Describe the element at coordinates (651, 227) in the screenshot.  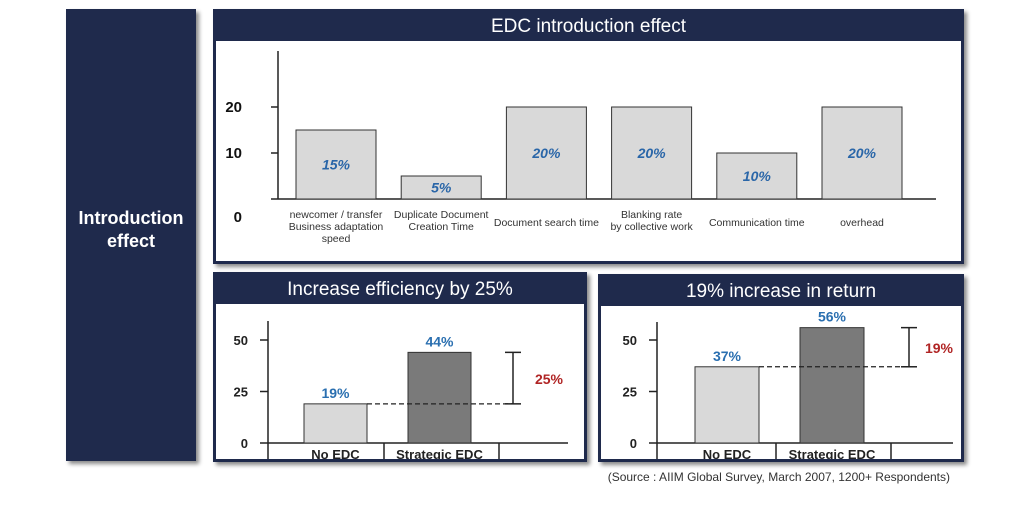
I see `category-label: by collective work` at that location.